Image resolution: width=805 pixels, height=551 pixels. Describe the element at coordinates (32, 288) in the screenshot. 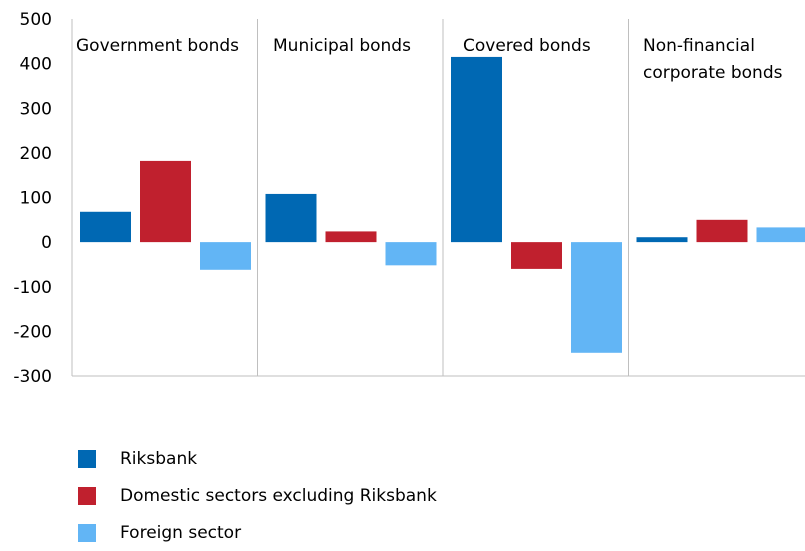

I see `y-tick-label: -100` at that location.